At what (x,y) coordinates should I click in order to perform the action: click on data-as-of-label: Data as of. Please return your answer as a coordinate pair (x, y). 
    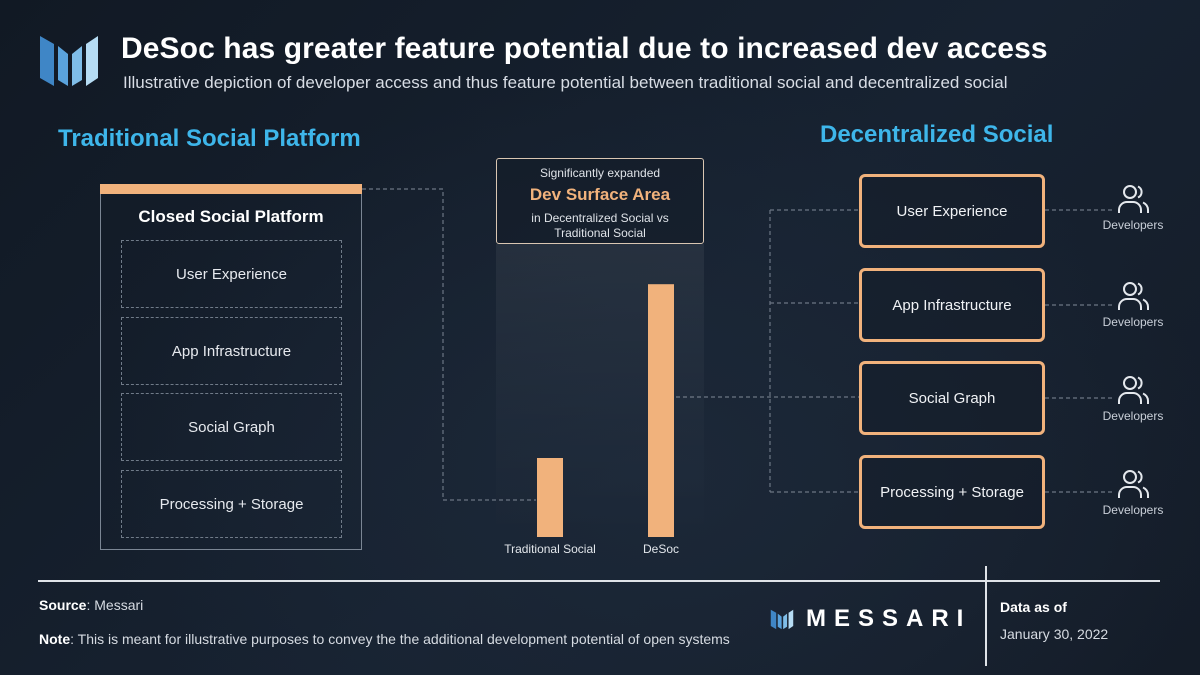
    Looking at the image, I should click on (1033, 607).